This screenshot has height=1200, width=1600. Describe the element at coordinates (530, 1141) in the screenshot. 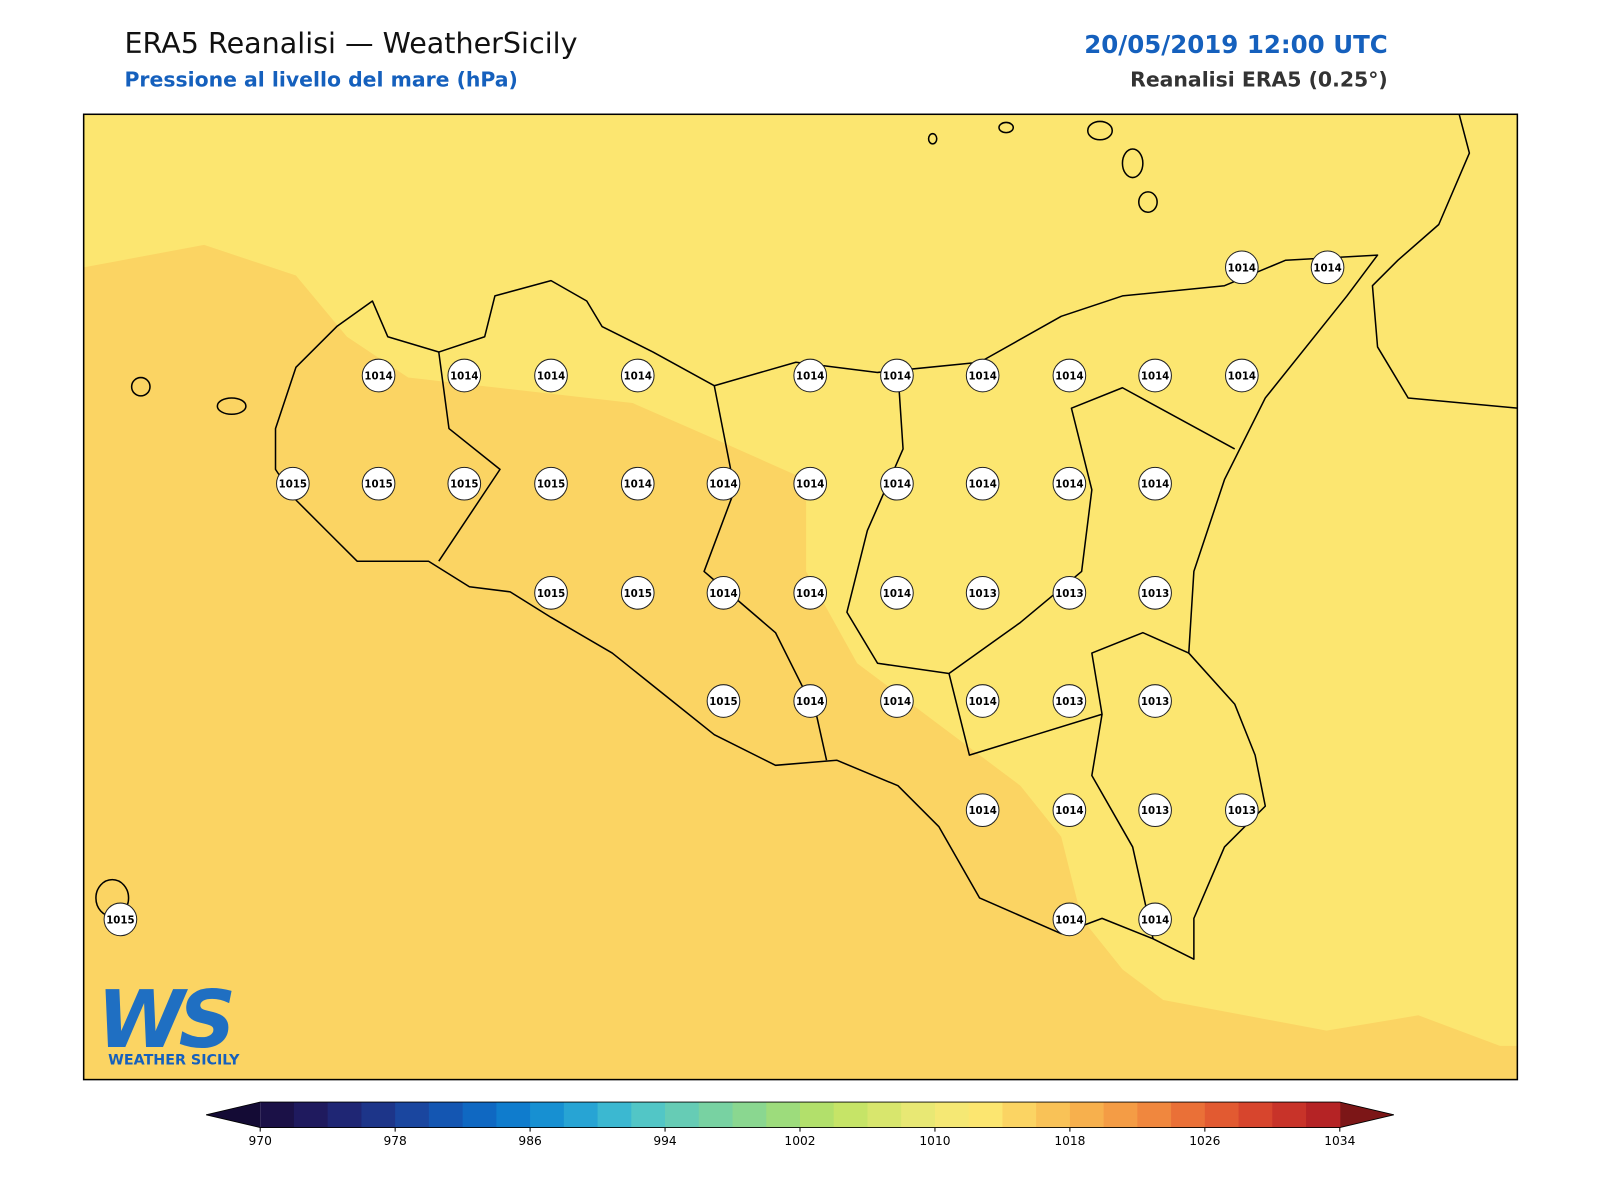

I see `colorbar-tick-label: 986` at that location.